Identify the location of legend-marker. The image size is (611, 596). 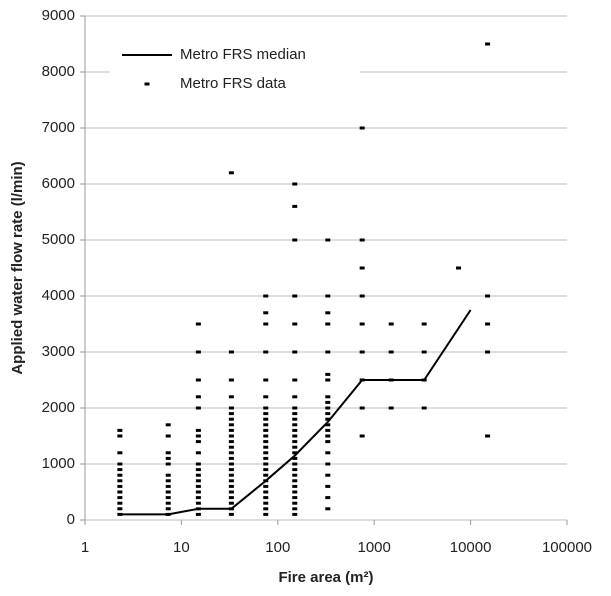
(147, 84).